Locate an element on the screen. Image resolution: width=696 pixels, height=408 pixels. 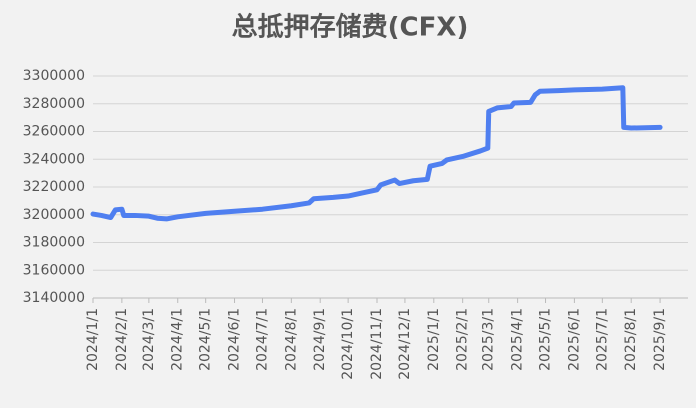
x-tick-label: 2024/6/1 is located at coordinates (235, 339).